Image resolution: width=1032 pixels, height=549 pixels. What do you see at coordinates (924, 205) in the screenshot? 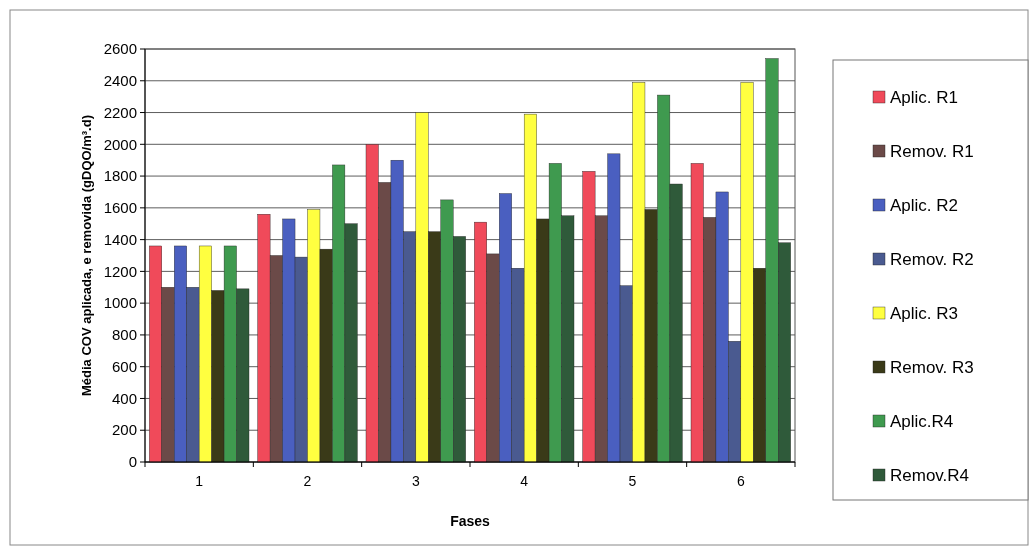
I see `legend-label: Aplic. R2` at bounding box center [924, 205].